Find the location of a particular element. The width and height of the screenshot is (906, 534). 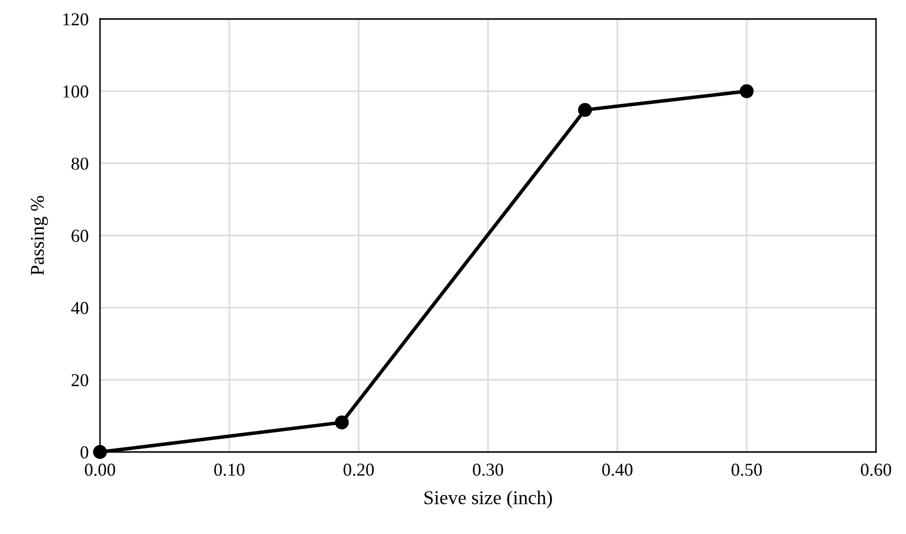

y-tick-label: 80 is located at coordinates (80, 164).